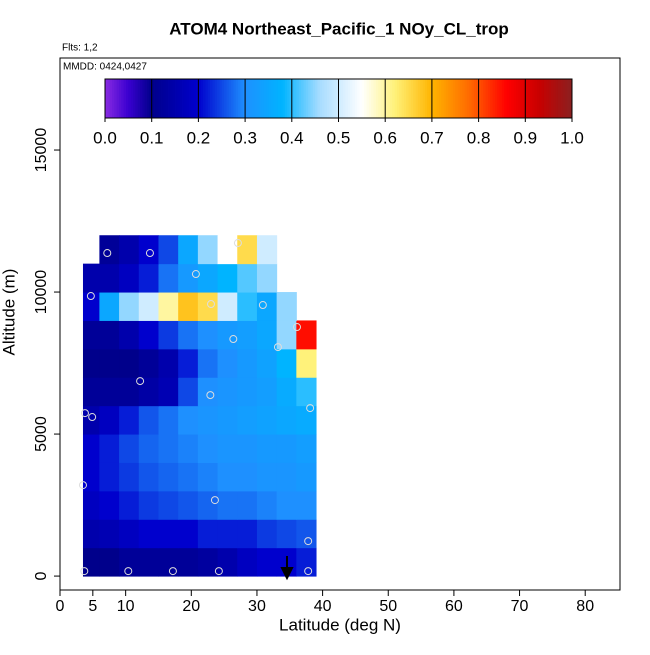  Describe the element at coordinates (525, 137) in the screenshot. I see `colorbar-tick-label: 0.9` at that location.